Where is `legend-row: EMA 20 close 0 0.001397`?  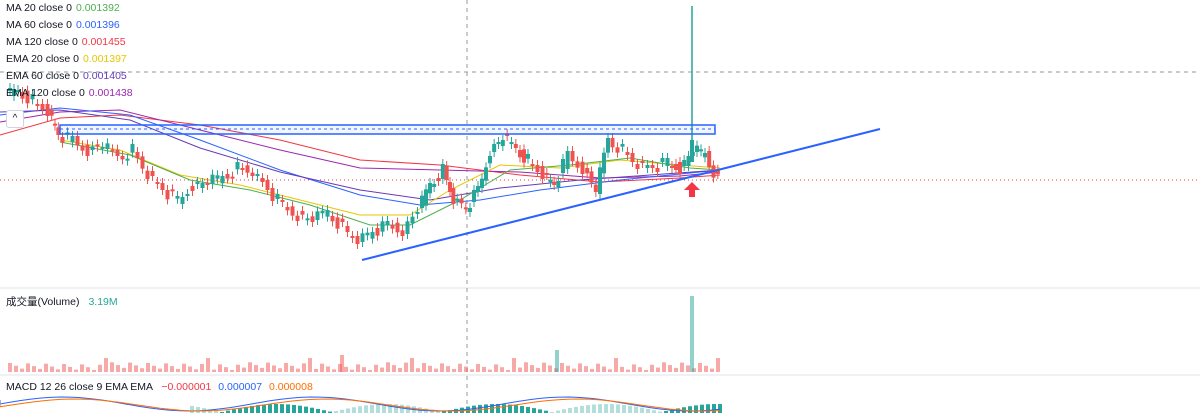 legend-row: EMA 20 close 0 0.001397 is located at coordinates (66, 59).